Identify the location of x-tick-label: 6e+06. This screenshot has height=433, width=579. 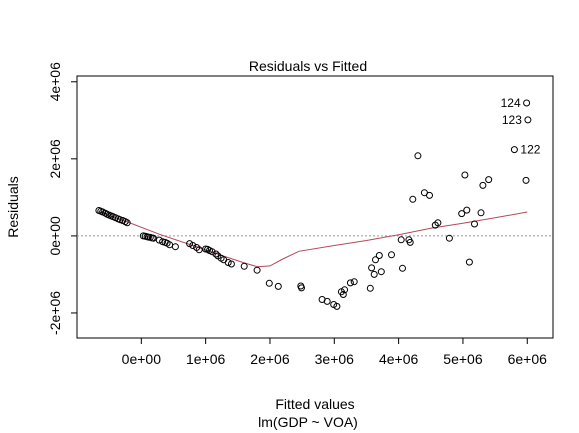
(528, 359).